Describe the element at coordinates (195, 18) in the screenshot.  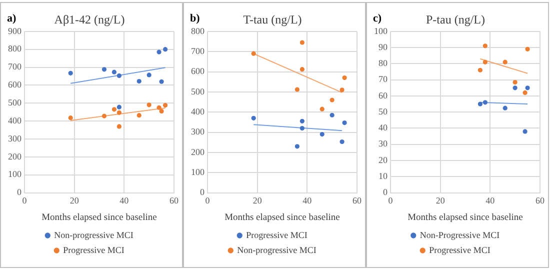
I see `text: b)` at that location.